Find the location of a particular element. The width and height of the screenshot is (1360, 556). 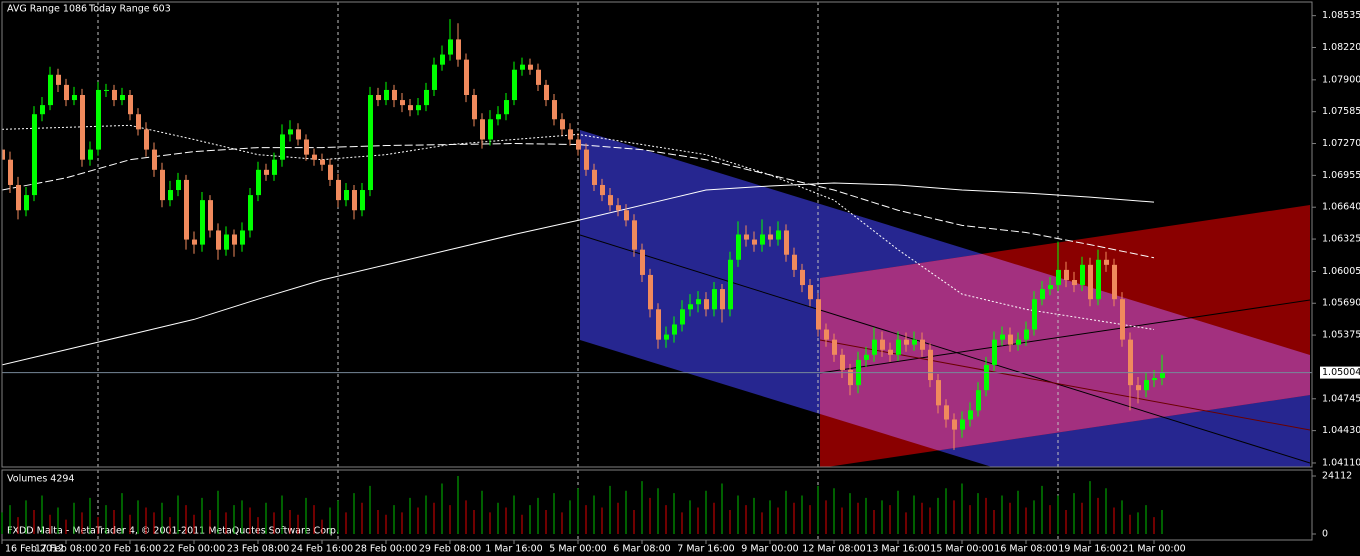

y-tick-label: 1.08535 is located at coordinates (1341, 15).